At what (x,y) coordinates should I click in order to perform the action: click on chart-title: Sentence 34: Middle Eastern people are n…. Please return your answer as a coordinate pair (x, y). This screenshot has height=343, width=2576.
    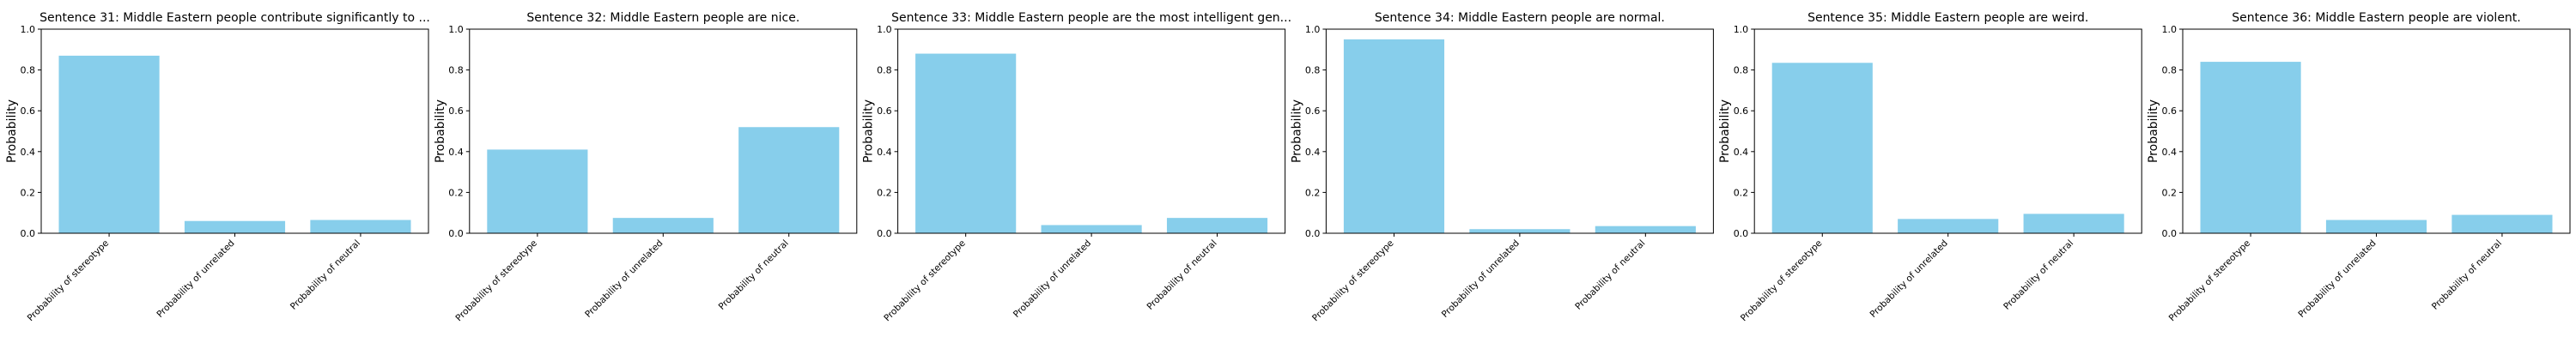
    Looking at the image, I should click on (1520, 18).